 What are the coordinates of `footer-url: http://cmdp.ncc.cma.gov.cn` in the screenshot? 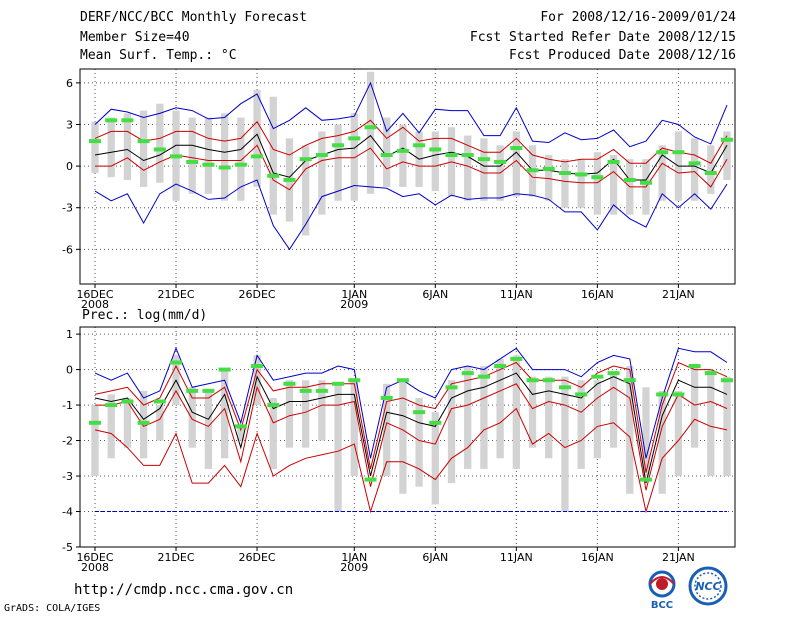 It's located at (184, 590).